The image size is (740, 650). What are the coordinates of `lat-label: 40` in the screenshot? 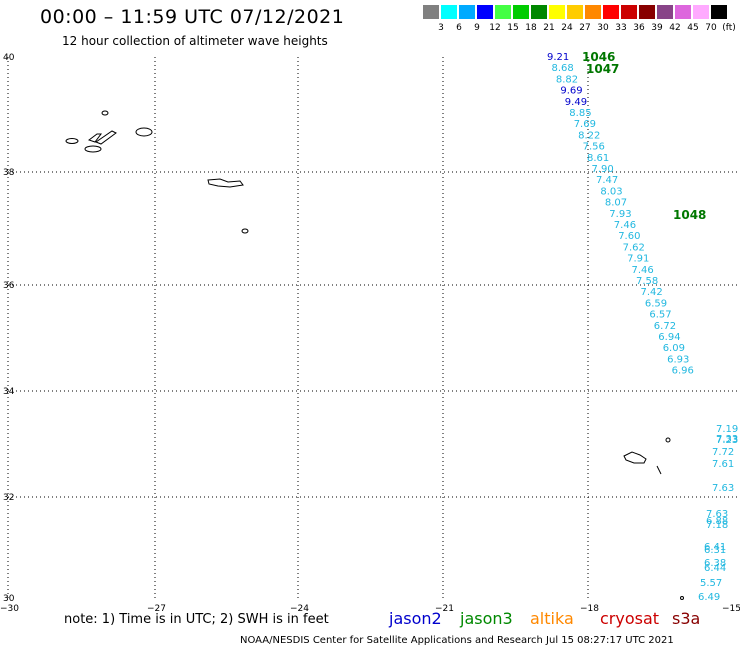 It's located at (9, 58).